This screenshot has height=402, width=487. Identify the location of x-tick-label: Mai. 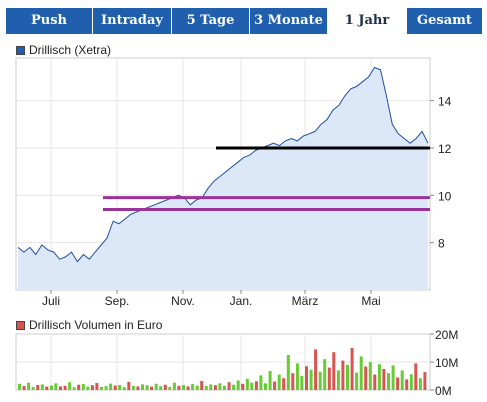
(370, 301).